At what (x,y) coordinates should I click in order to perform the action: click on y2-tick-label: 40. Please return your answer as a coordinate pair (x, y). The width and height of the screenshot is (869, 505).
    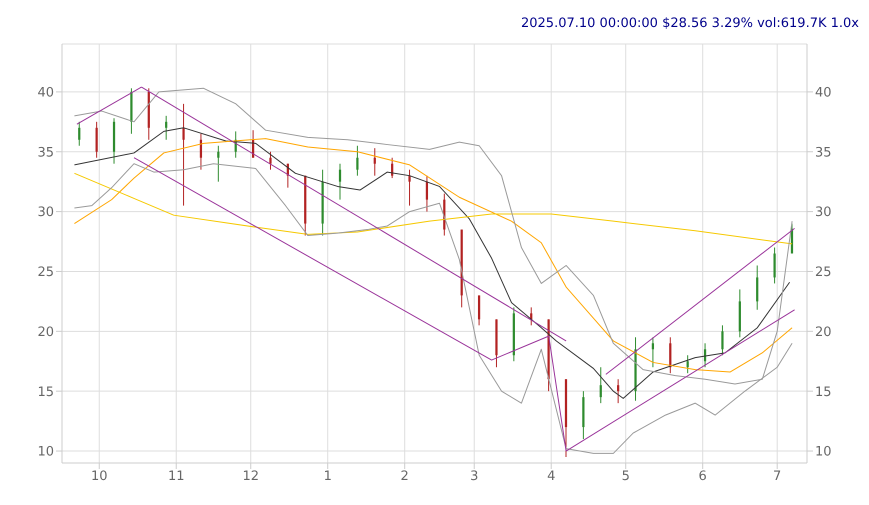
    Looking at the image, I should click on (823, 93).